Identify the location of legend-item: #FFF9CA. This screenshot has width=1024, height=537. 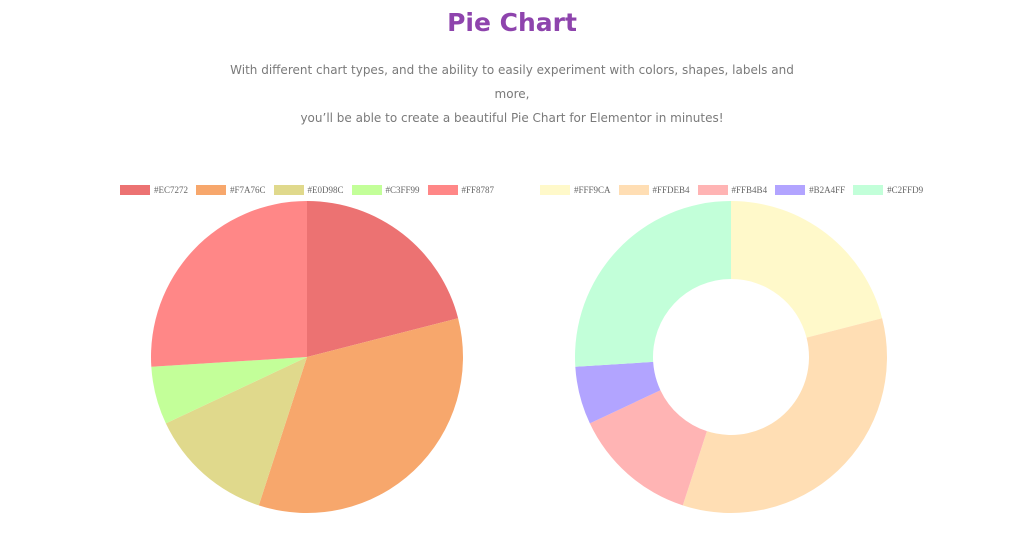
(575, 190).